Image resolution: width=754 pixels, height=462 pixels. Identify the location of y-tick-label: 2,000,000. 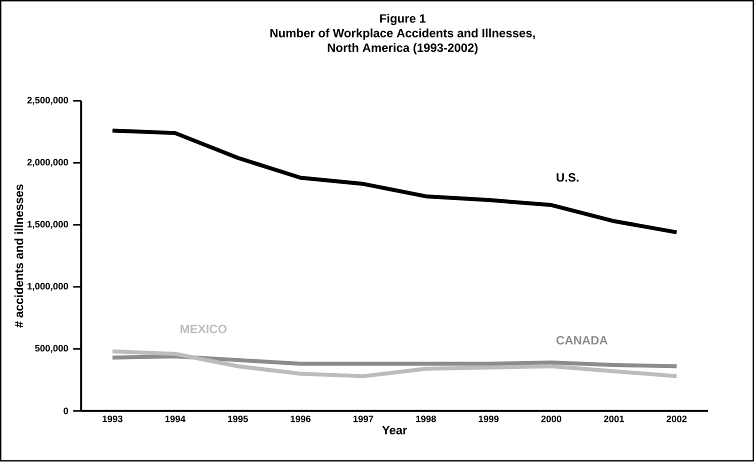
(47, 163).